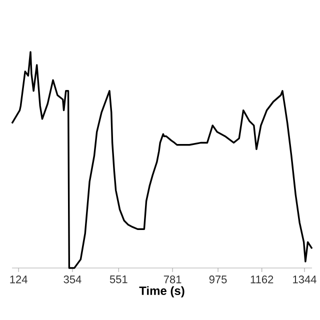 The image size is (320, 320). Describe the element at coordinates (304, 280) in the screenshot. I see `x-tick-label: 1344` at that location.